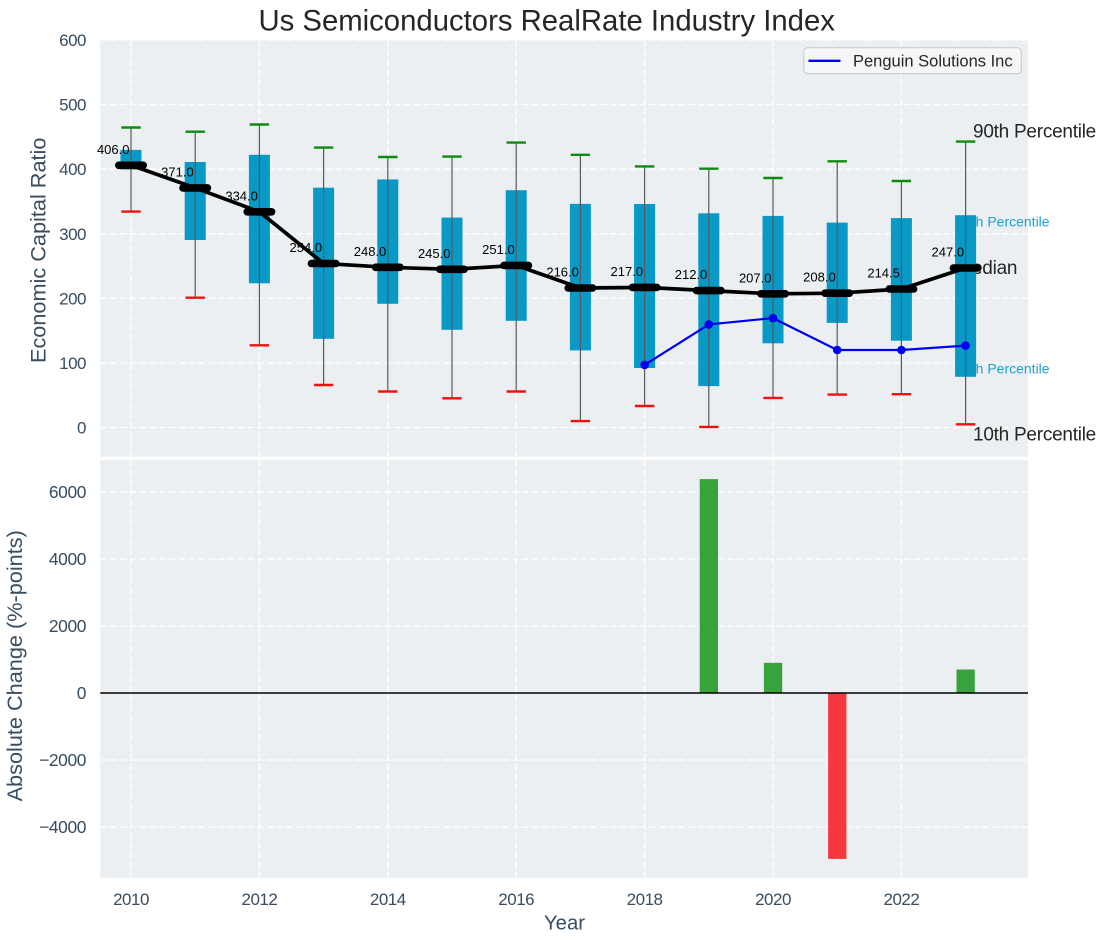 This screenshot has height=942, width=1107. Describe the element at coordinates (1034, 132) in the screenshot. I see `svg-text: 90th Percentile` at that location.